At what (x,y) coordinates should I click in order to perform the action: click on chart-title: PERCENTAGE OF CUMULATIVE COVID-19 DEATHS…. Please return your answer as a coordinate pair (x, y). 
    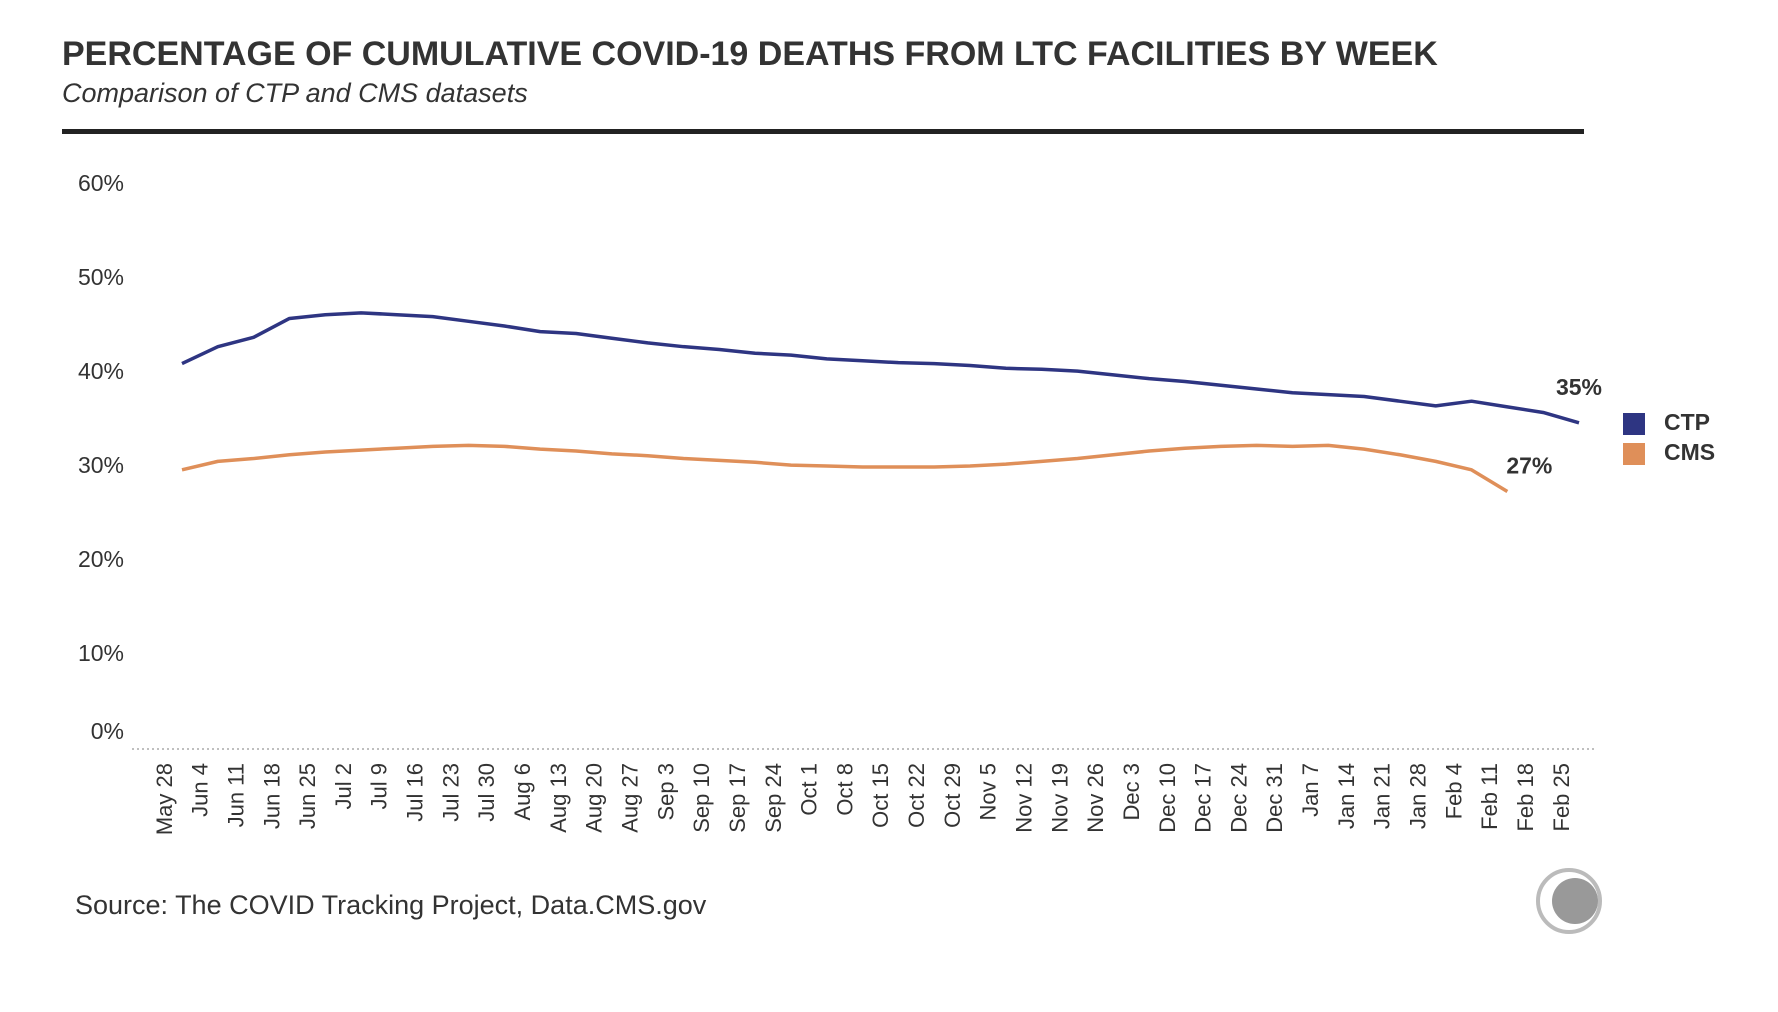
    Looking at the image, I should click on (750, 54).